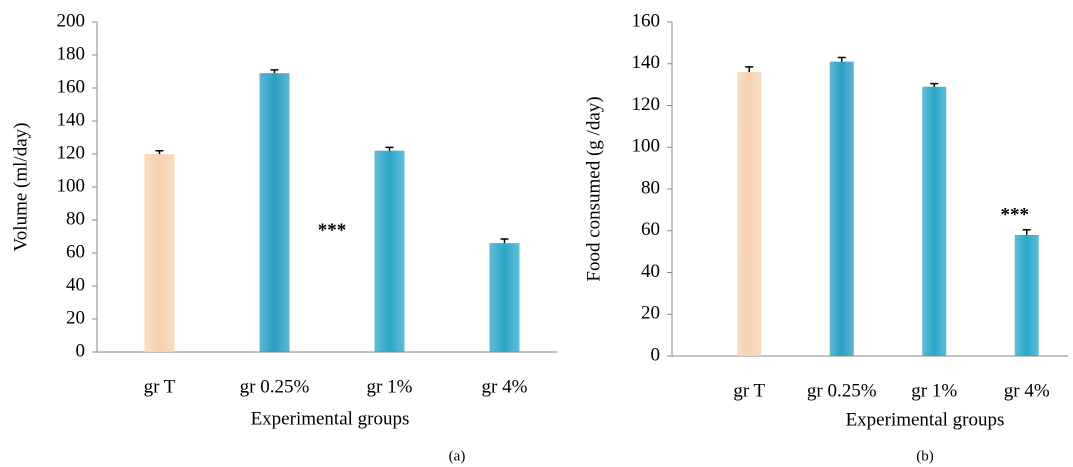 This screenshot has width=1073, height=467. Describe the element at coordinates (925, 456) in the screenshot. I see `caption: (b)` at that location.